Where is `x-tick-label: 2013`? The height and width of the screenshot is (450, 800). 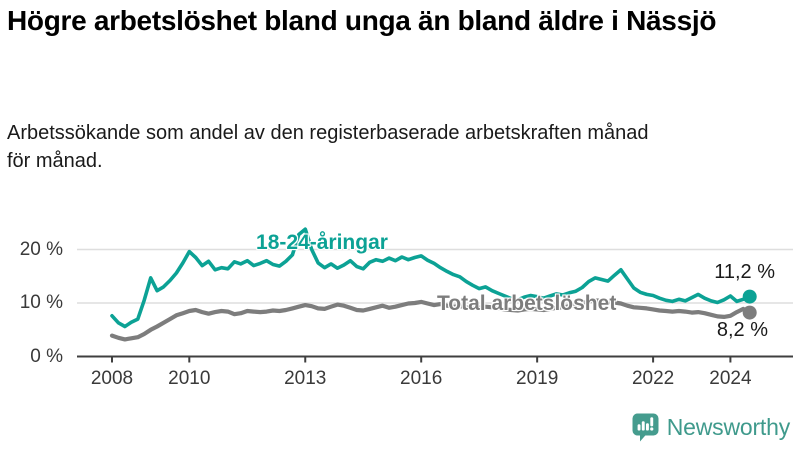 x-tick-label: 2013 is located at coordinates (305, 378).